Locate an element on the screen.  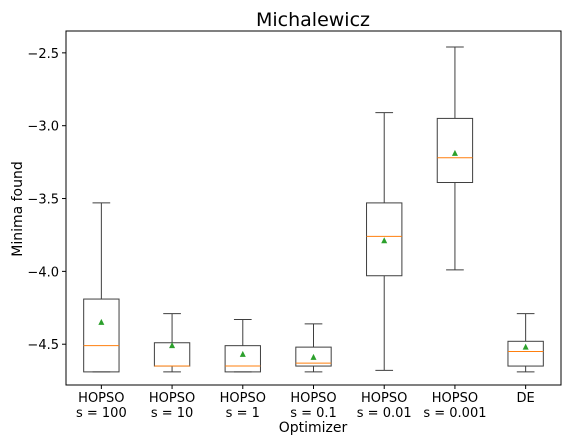
x-axis-label: Optimizer is located at coordinates (313, 428).